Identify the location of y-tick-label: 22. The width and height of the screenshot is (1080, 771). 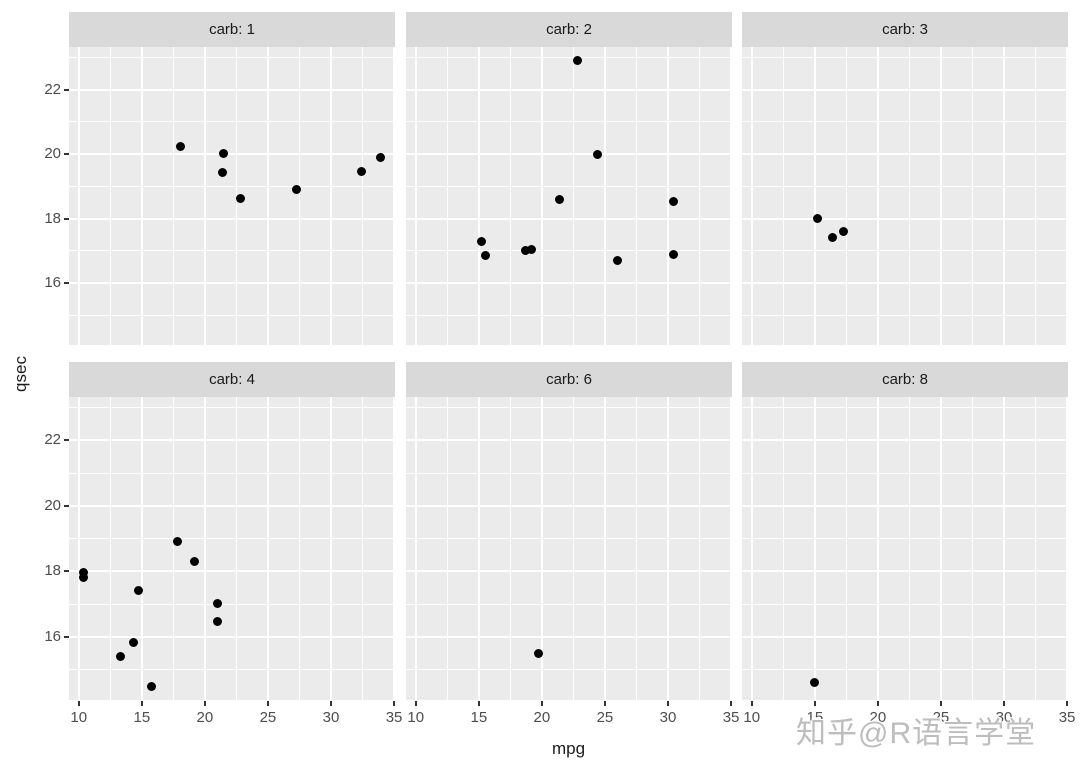
(52, 440).